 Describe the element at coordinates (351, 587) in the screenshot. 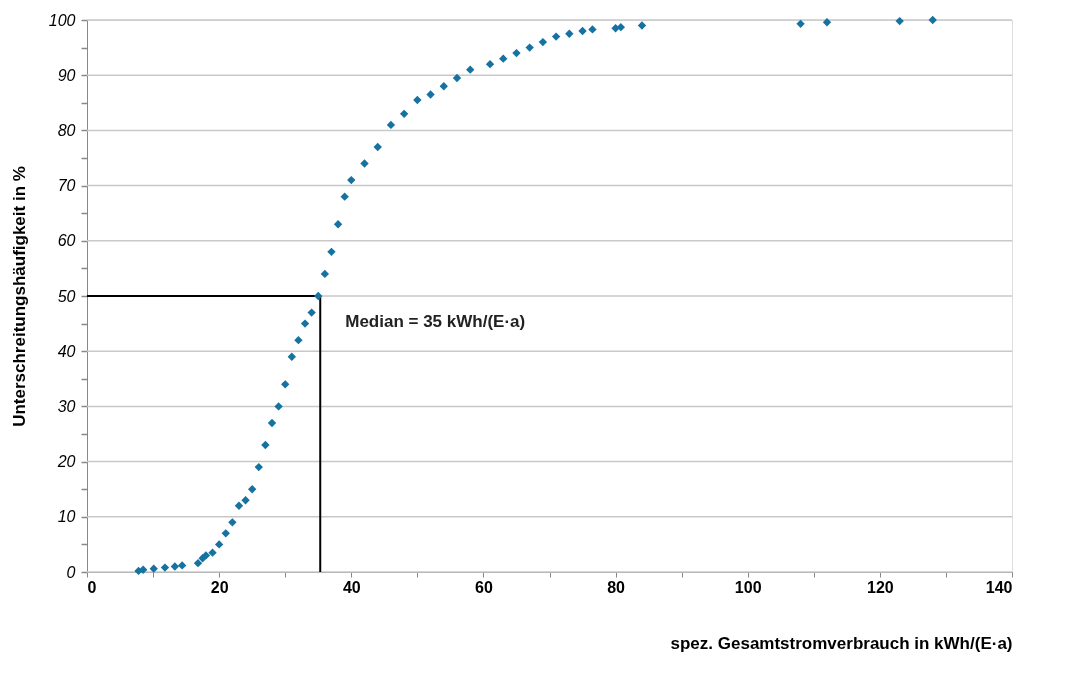

I see `x-tick-label: 40` at that location.